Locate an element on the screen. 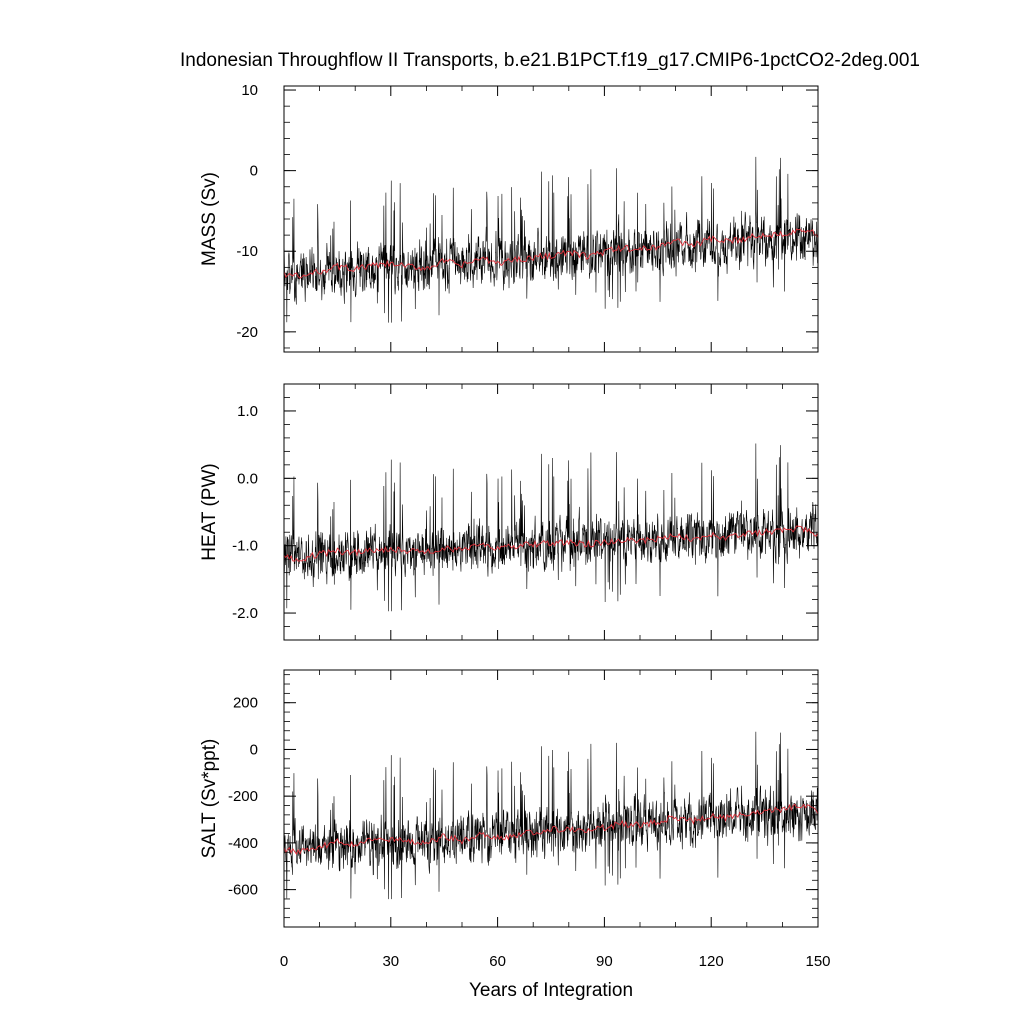 The width and height of the screenshot is (1024, 1024). plot-frame-salt is located at coordinates (551, 798).